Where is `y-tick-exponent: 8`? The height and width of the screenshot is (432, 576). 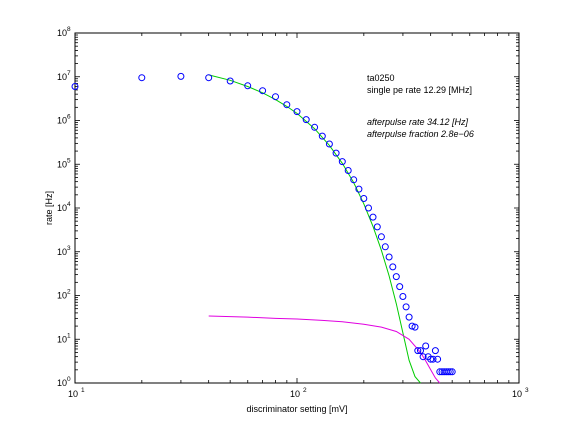
y-tick-exponent: 8 is located at coordinates (69, 29).